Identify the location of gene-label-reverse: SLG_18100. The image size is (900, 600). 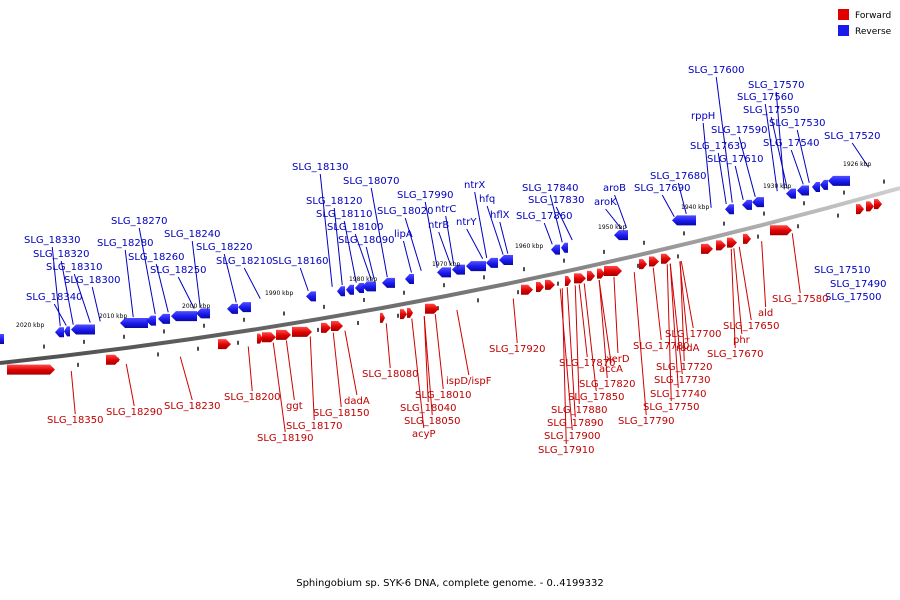
(355, 227).